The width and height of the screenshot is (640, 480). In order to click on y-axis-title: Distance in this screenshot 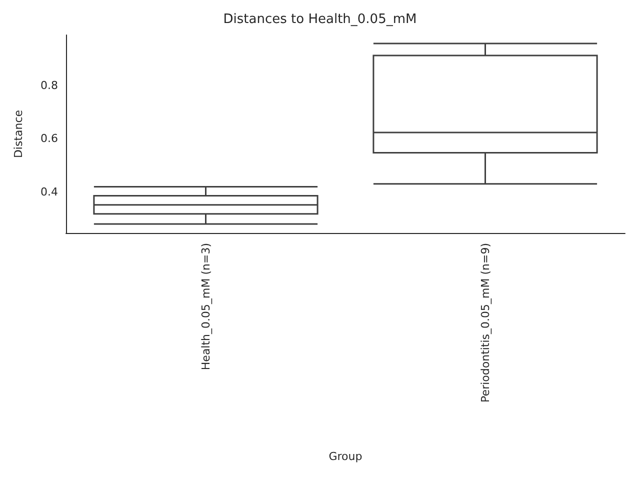, I will do `click(18, 134)`.